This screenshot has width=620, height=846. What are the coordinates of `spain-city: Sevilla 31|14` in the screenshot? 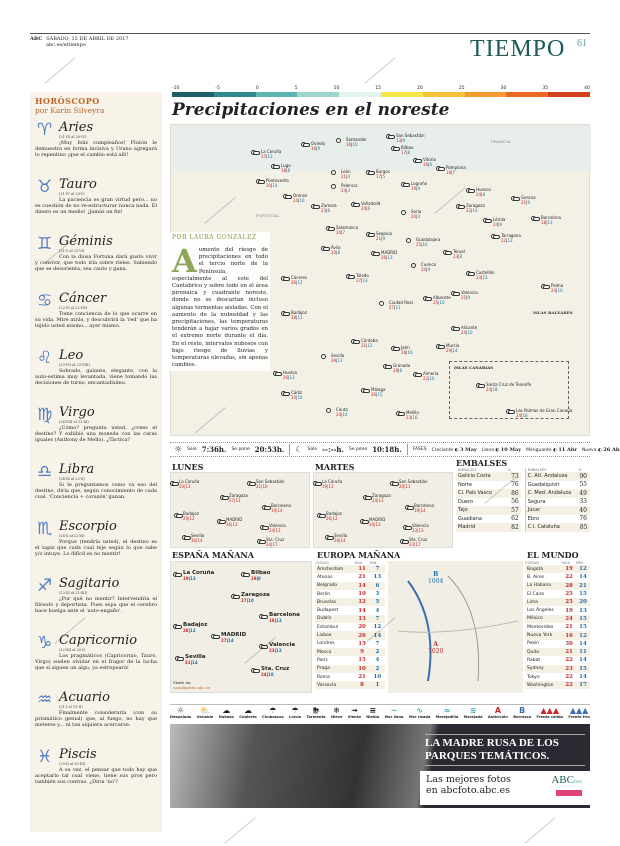 It's located at (195, 660).